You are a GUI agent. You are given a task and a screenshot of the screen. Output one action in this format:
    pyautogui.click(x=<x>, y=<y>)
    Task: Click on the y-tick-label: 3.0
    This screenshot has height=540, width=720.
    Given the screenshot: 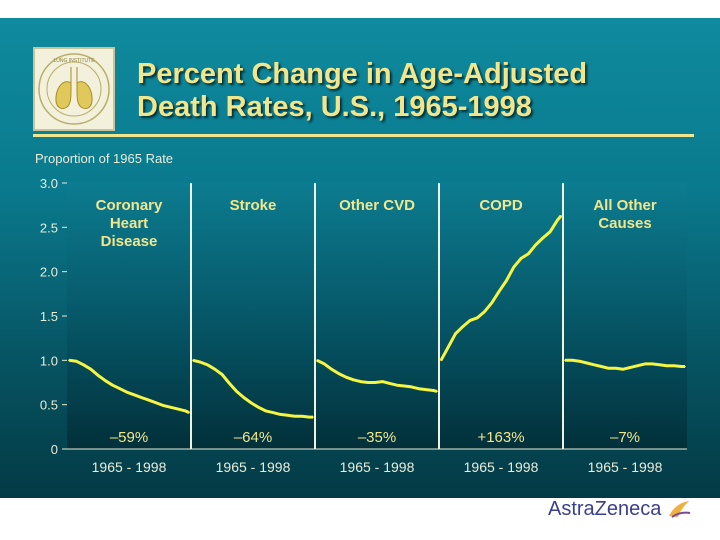 What is the action you would take?
    pyautogui.click(x=49, y=183)
    